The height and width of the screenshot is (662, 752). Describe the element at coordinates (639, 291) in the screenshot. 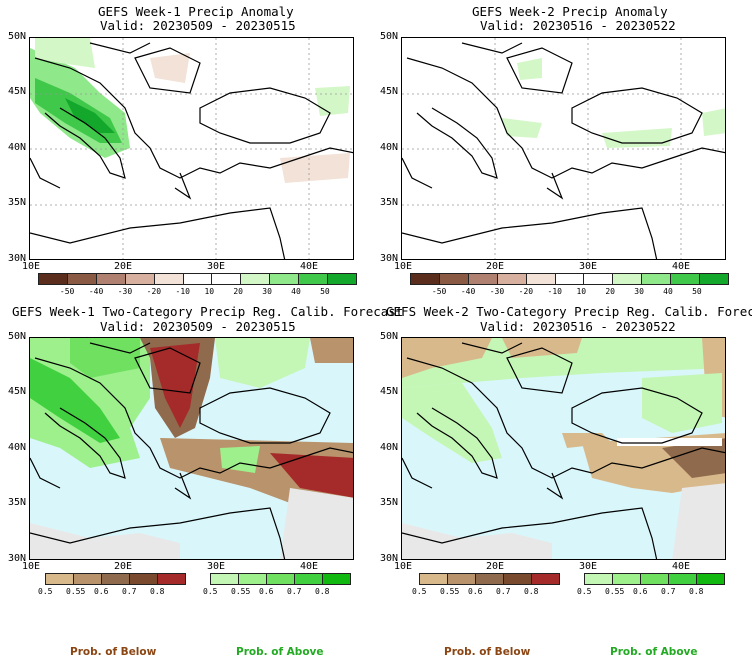

I see `colorbar-label: 30` at that location.